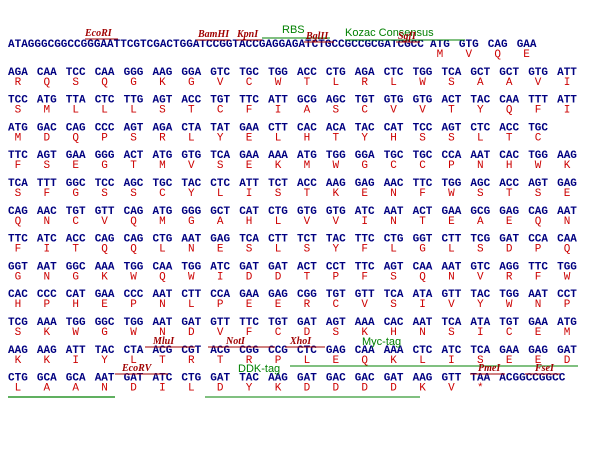  I want to click on codon: CTC, so click(220, 184).